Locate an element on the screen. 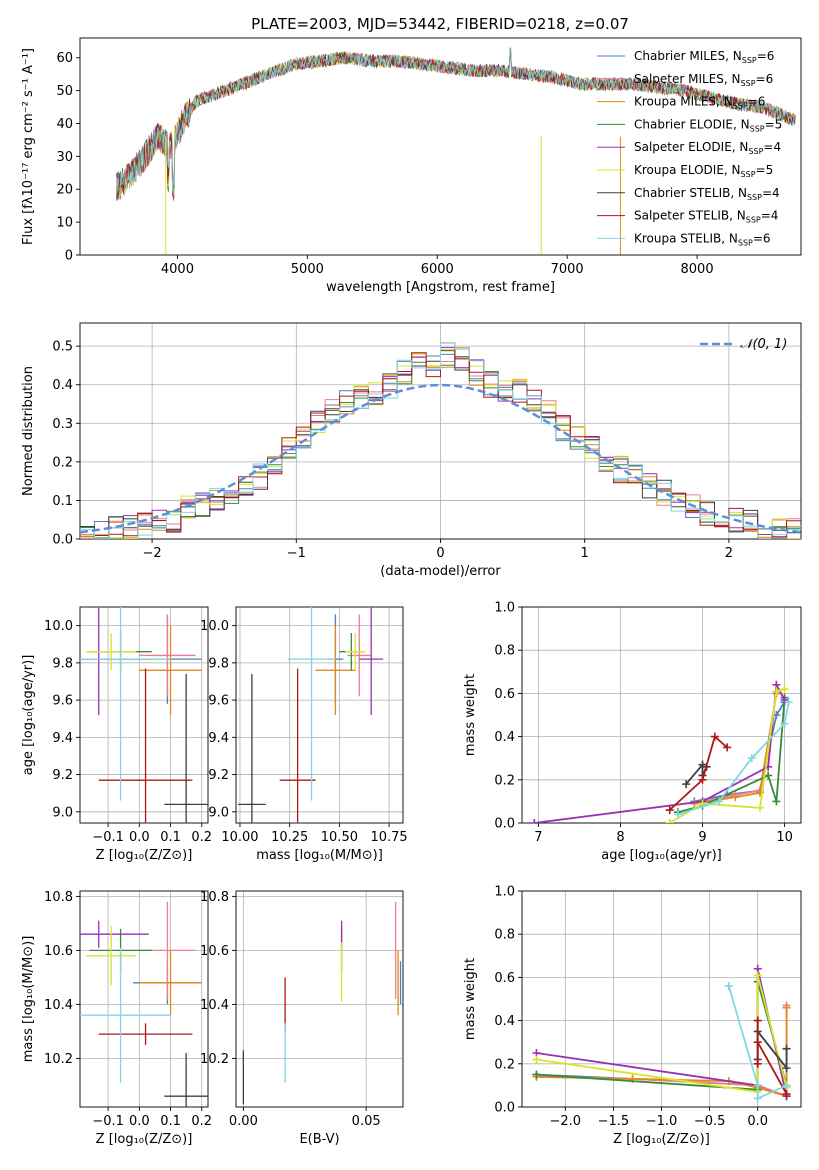 The width and height of the screenshot is (819, 1170). weight-lines is located at coordinates (661, 751).